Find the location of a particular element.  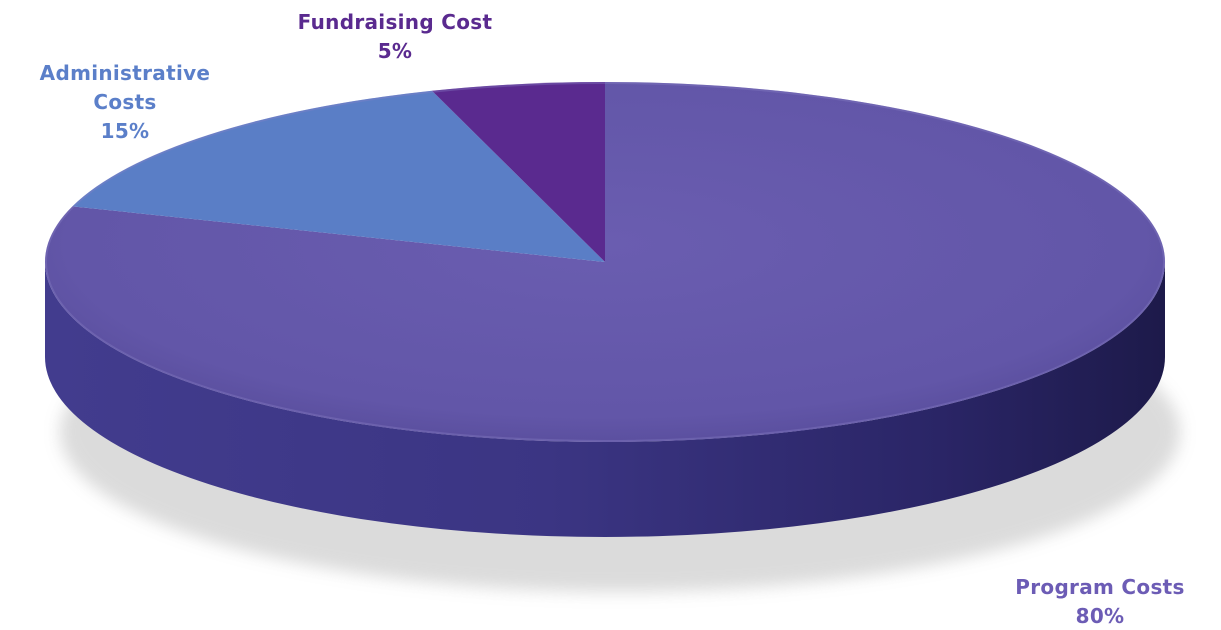

fundraising-cost-name: Fundraising Cost is located at coordinates (395, 22).